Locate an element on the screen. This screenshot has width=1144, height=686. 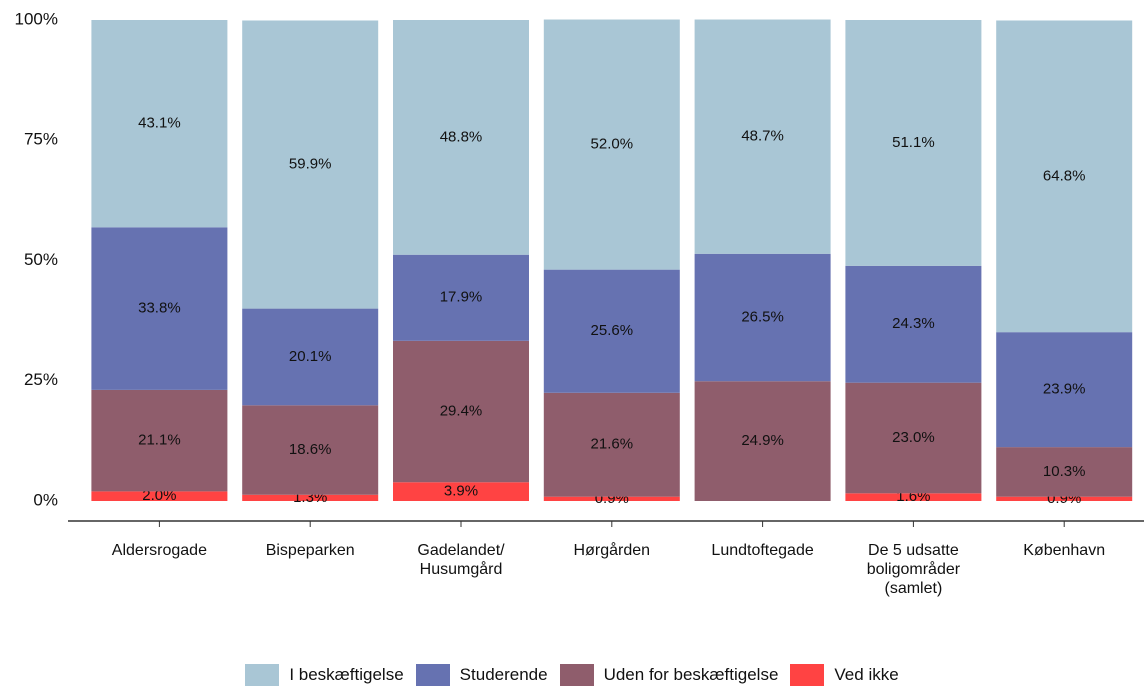
data-label: 59.9% is located at coordinates (310, 164).